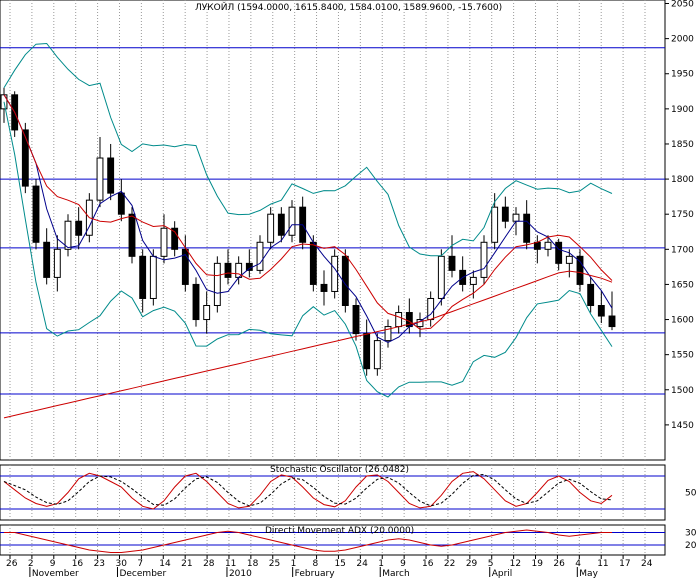 The height and width of the screenshot is (582, 699). I want to click on x-day-label: 7, so click(140, 564).